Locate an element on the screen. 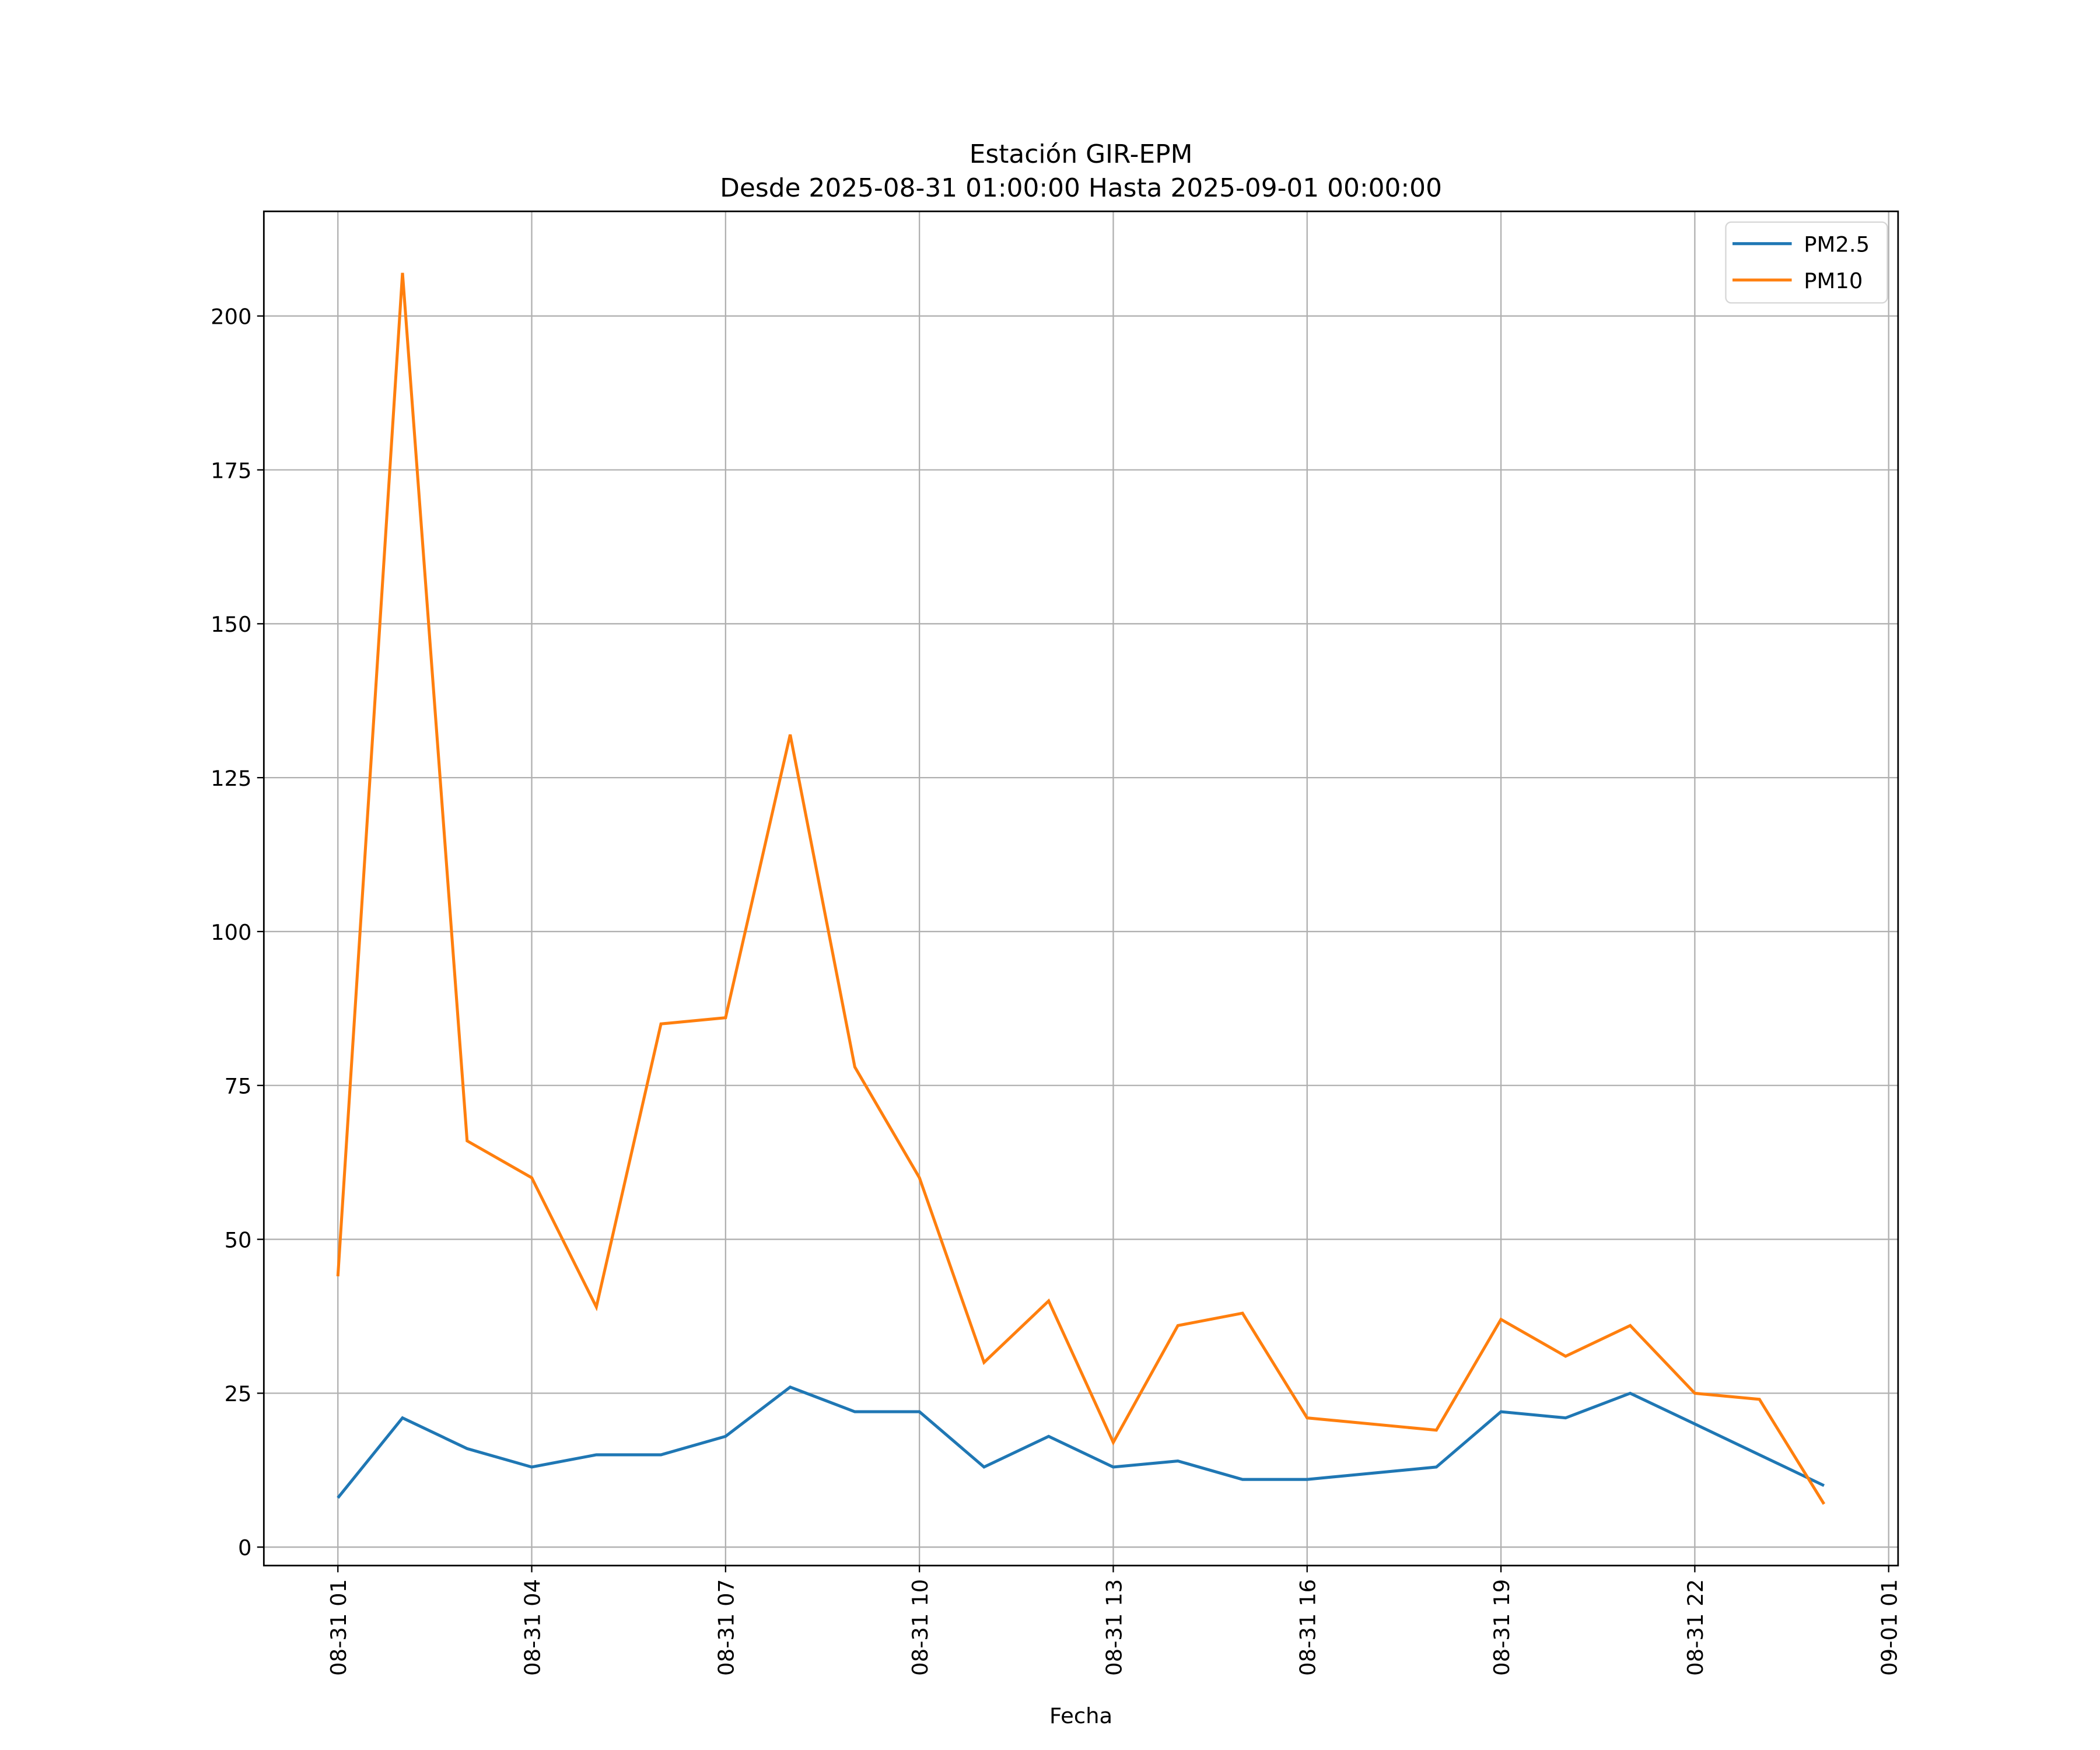 This screenshot has height=1750, width=2100. y-tick-label: 200 is located at coordinates (231, 317).